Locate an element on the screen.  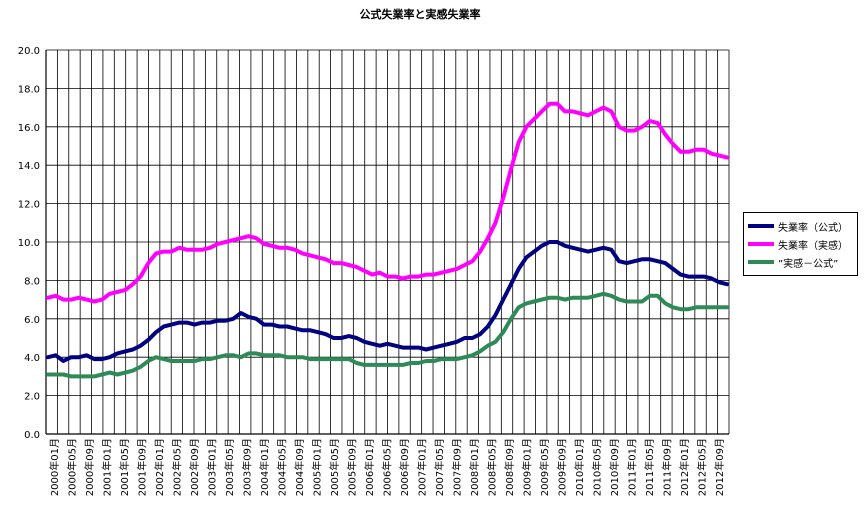
x-tick-label: 2000年09月 is located at coordinates (89, 467).